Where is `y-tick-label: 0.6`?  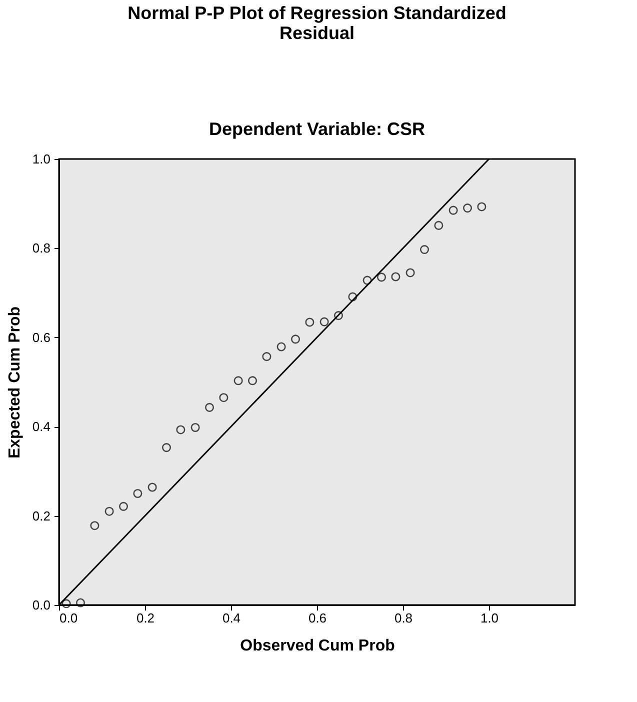 y-tick-label: 0.6 is located at coordinates (41, 337).